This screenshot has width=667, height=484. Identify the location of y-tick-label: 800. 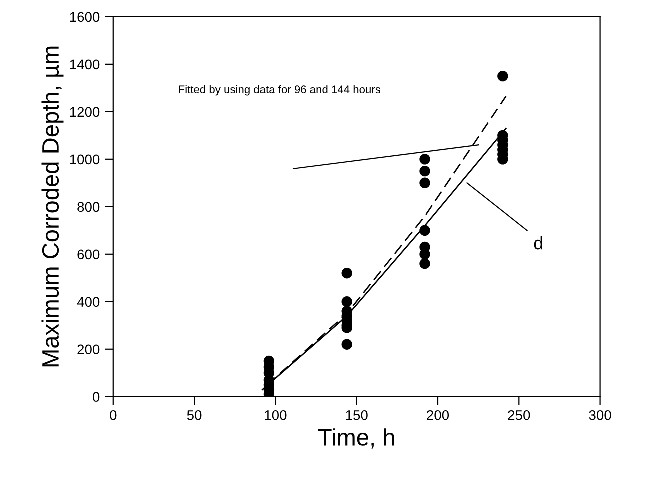
(89, 207).